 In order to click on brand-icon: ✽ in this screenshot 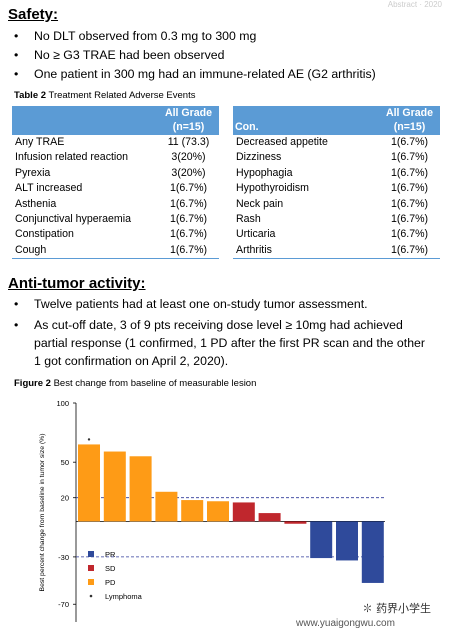, I will do `click(367, 609)`.